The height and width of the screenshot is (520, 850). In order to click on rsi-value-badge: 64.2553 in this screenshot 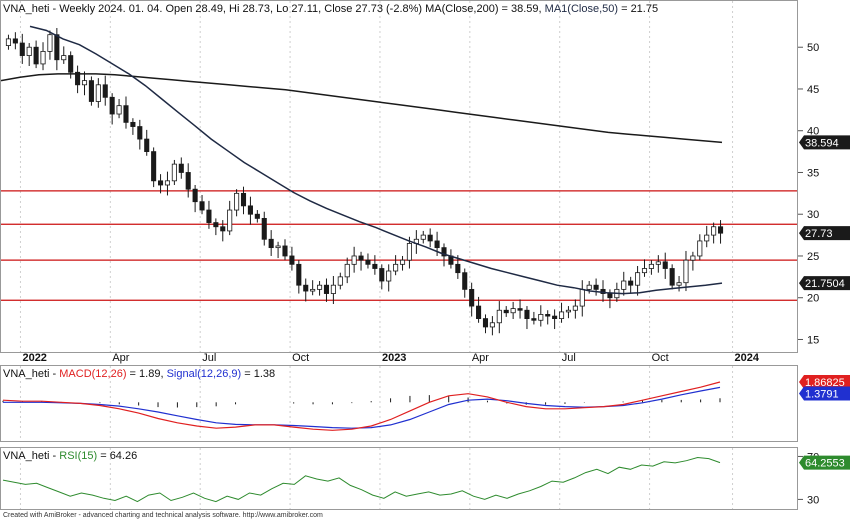, I will do `click(824, 462)`.